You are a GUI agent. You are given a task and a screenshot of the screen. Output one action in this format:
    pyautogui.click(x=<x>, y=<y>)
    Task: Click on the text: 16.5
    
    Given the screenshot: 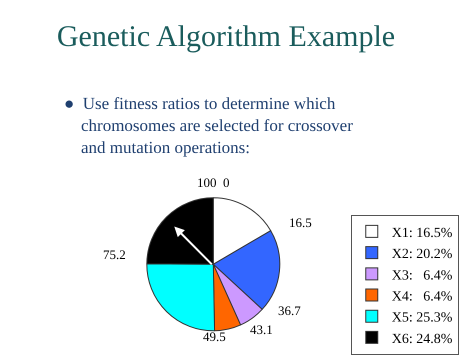 What is the action you would take?
    pyautogui.click(x=300, y=222)
    